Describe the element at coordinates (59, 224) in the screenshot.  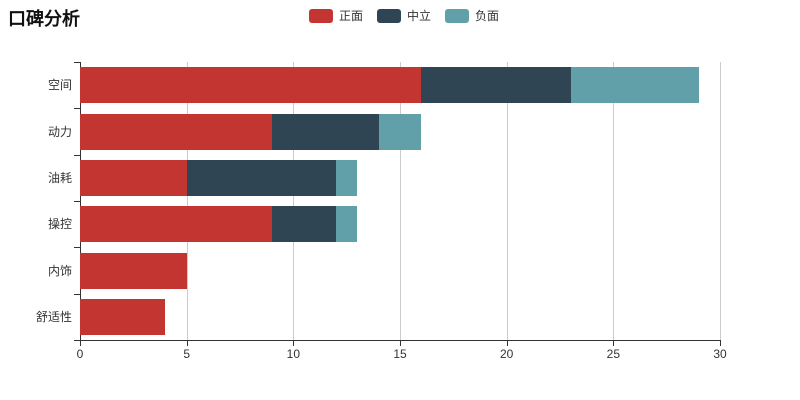
I see `y-axis-label: 操控` at that location.